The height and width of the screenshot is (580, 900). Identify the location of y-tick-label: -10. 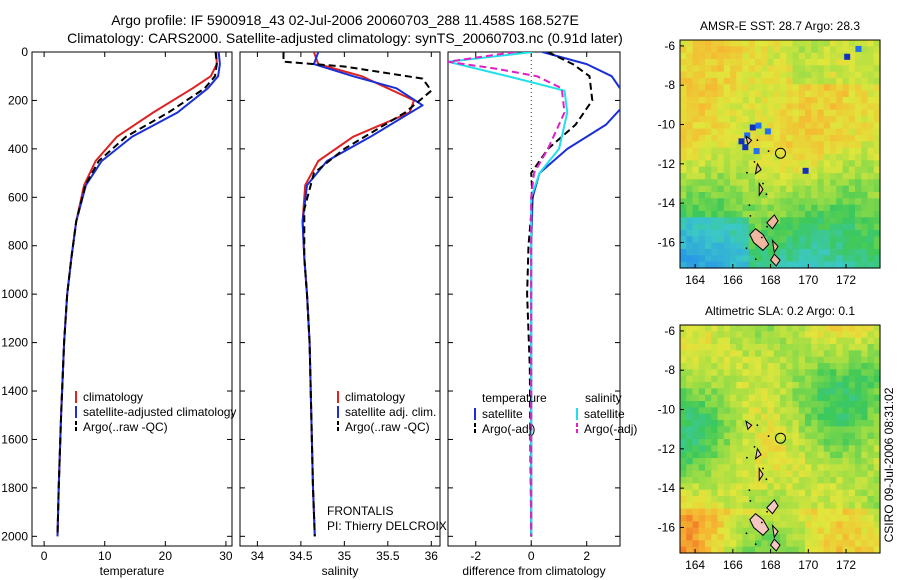
(667, 410).